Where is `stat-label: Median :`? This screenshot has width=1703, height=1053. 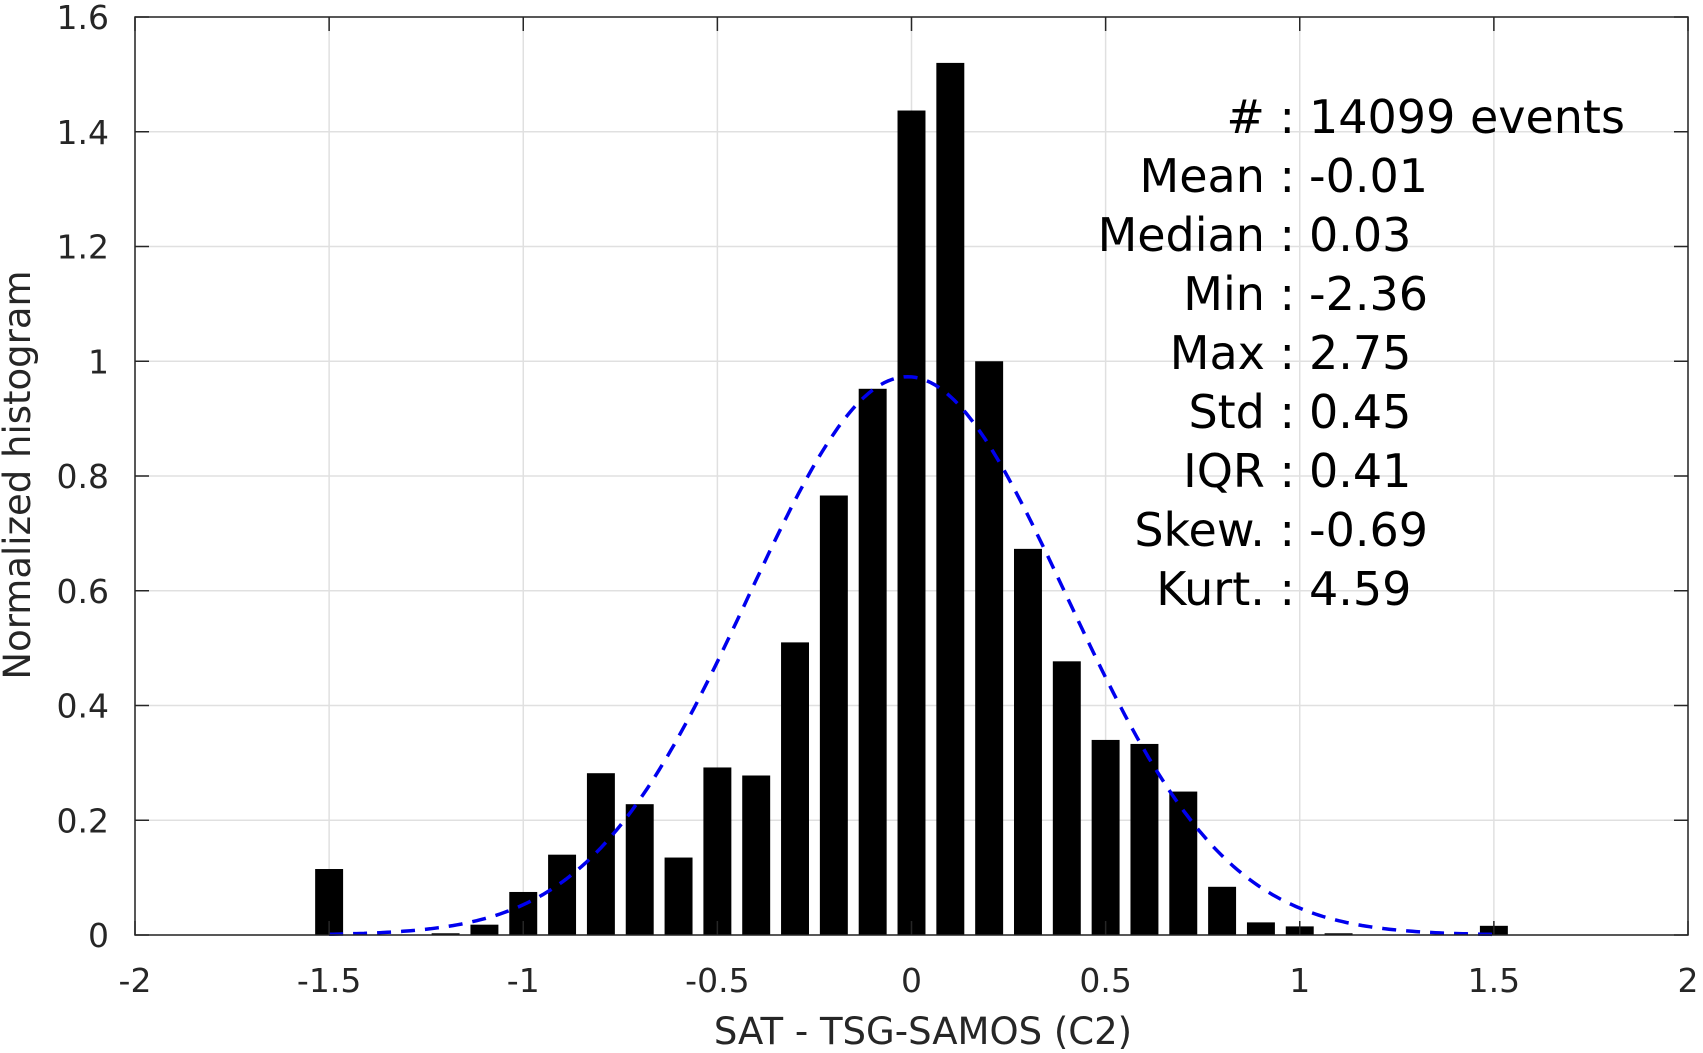 stat-label: Median : is located at coordinates (1196, 235).